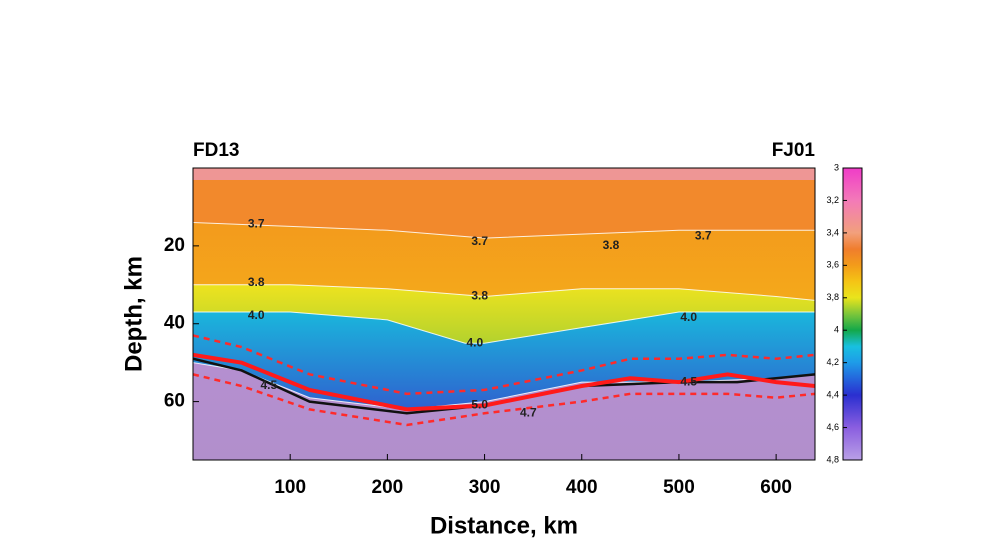  Describe the element at coordinates (679, 487) in the screenshot. I see `x-tick-label: 500` at that location.